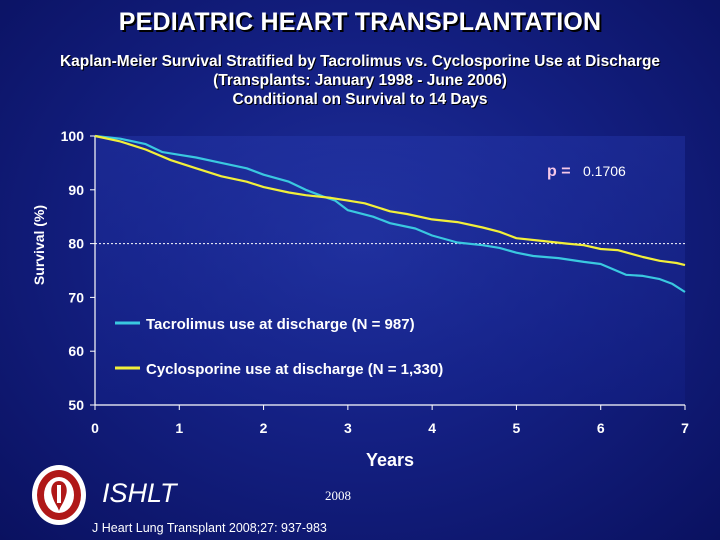  Describe the element at coordinates (95, 428) in the screenshot. I see `x-tick-label: 0` at that location.